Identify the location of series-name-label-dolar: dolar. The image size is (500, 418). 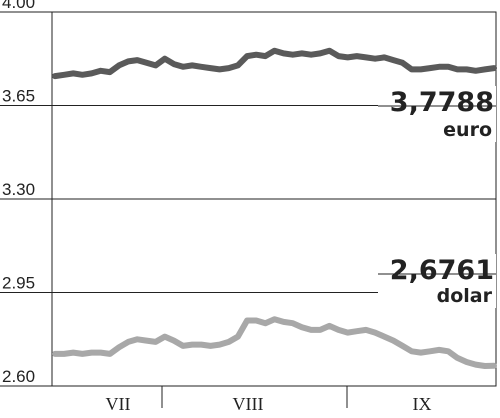
(465, 296).